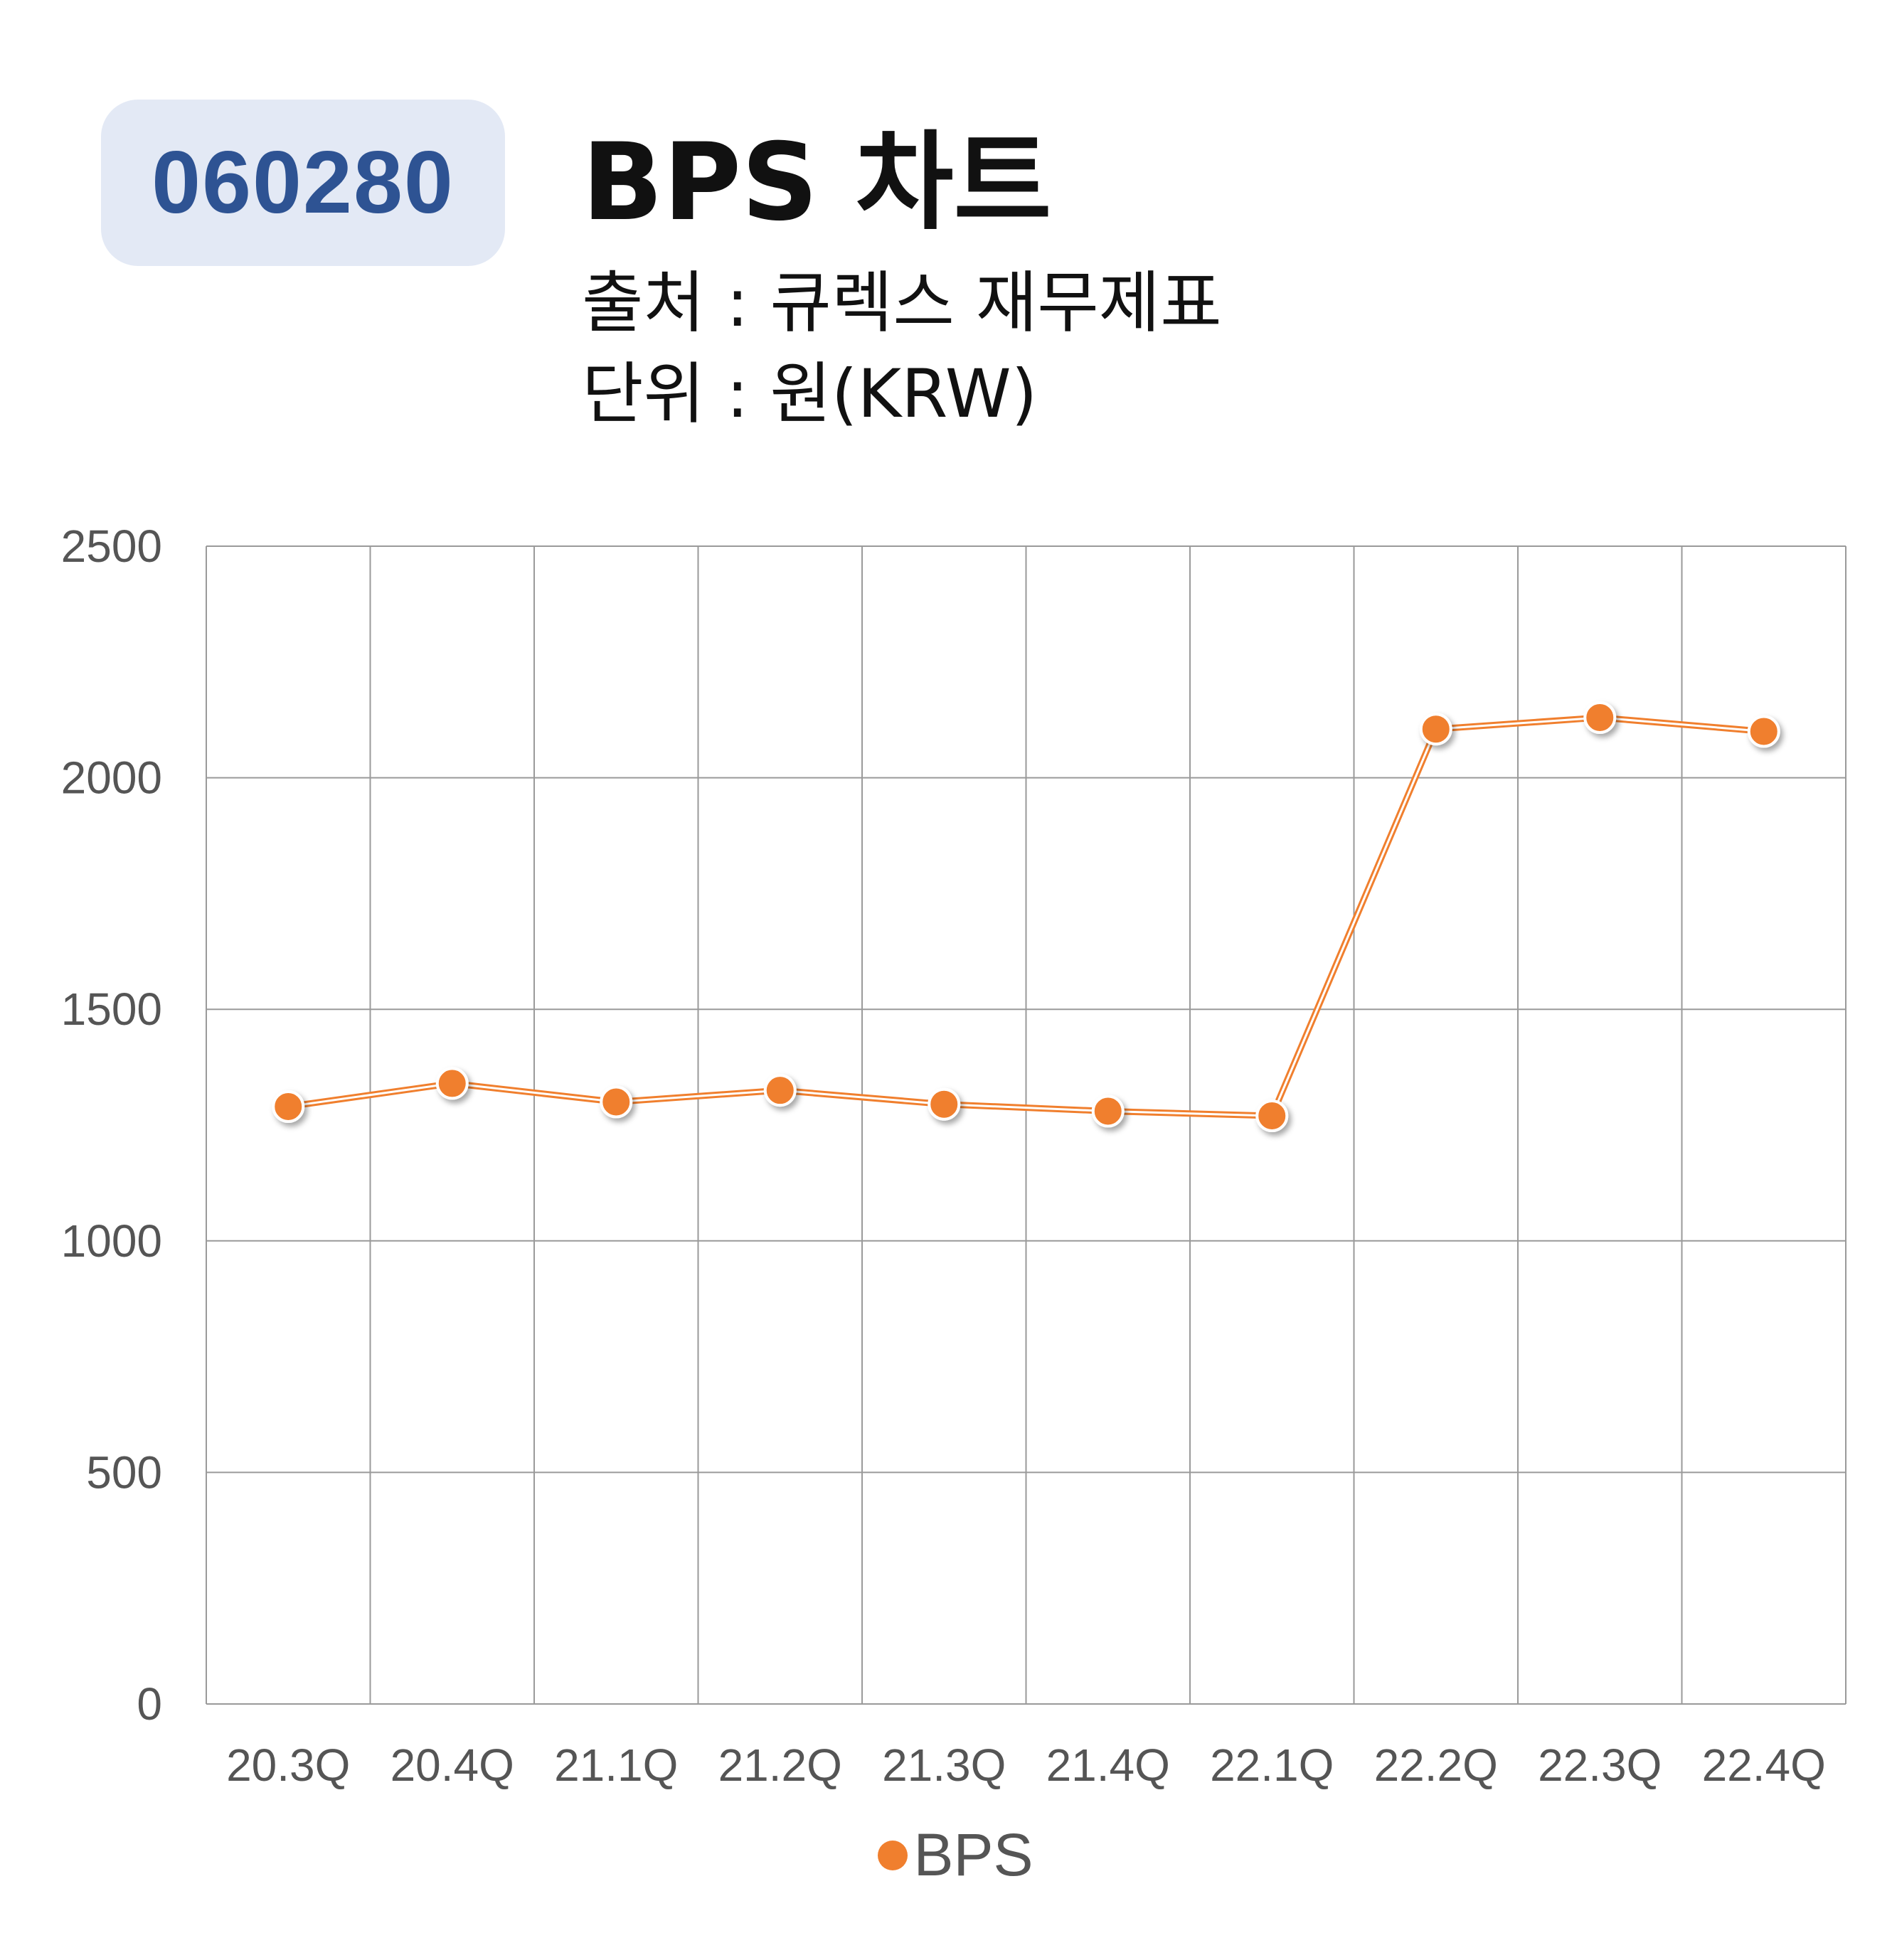  Describe the element at coordinates (810, 394) in the screenshot. I see `unit-label: 단위 : 원(KRW)` at that location.